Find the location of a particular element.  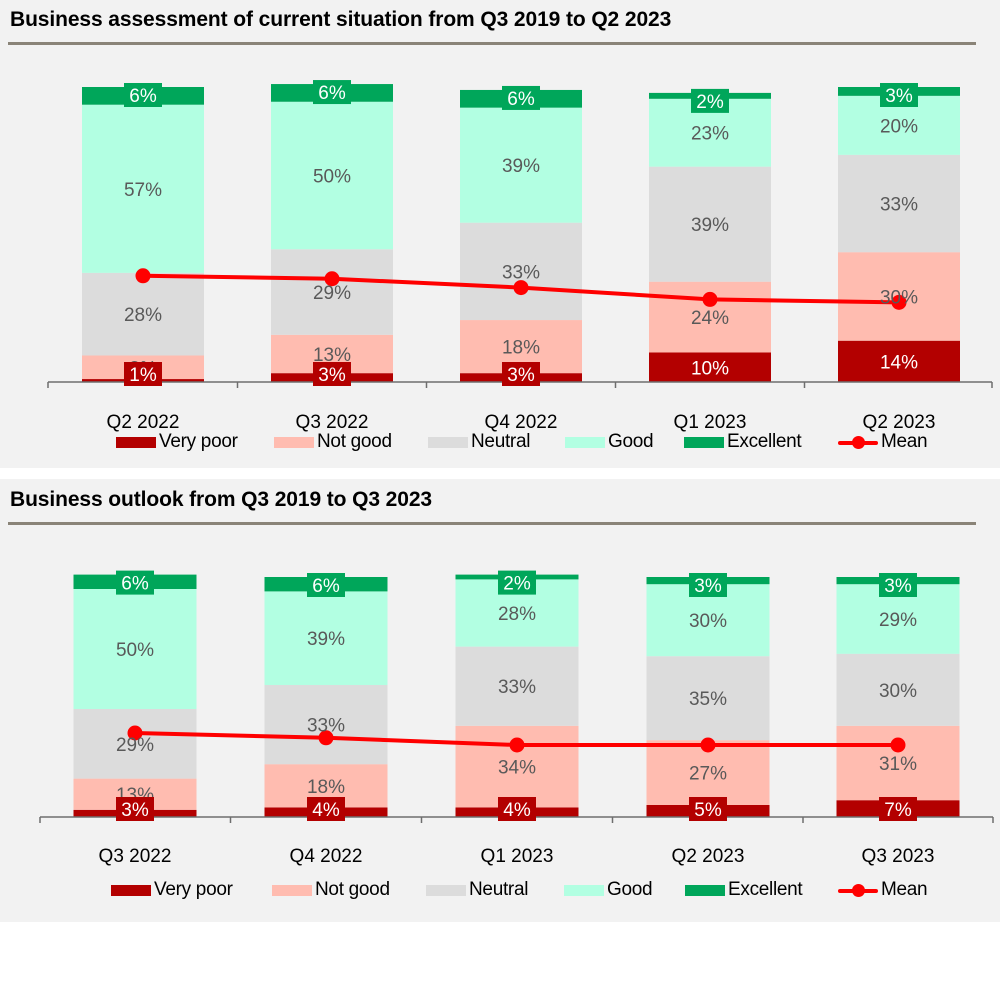

x-tick-label: Q2 2023 is located at coordinates (899, 422).